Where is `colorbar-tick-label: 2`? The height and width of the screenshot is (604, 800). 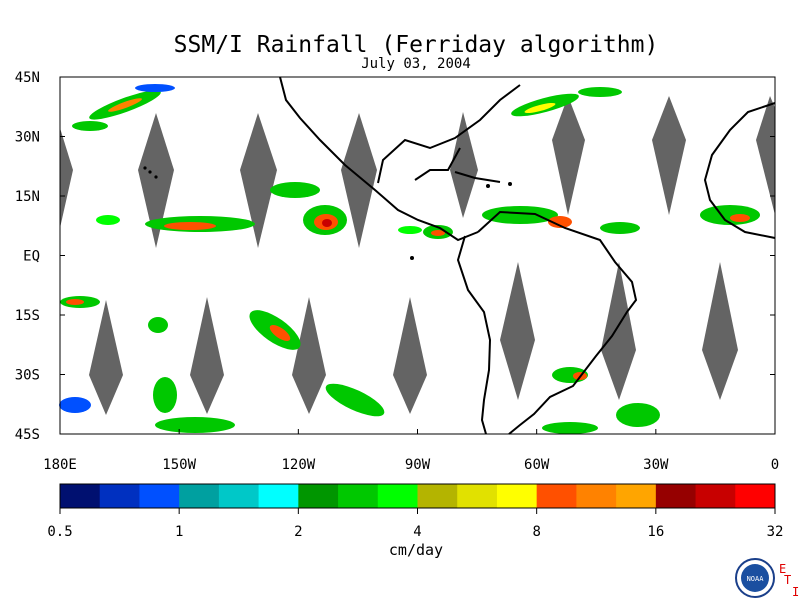 colorbar-tick-label: 2 is located at coordinates (298, 532).